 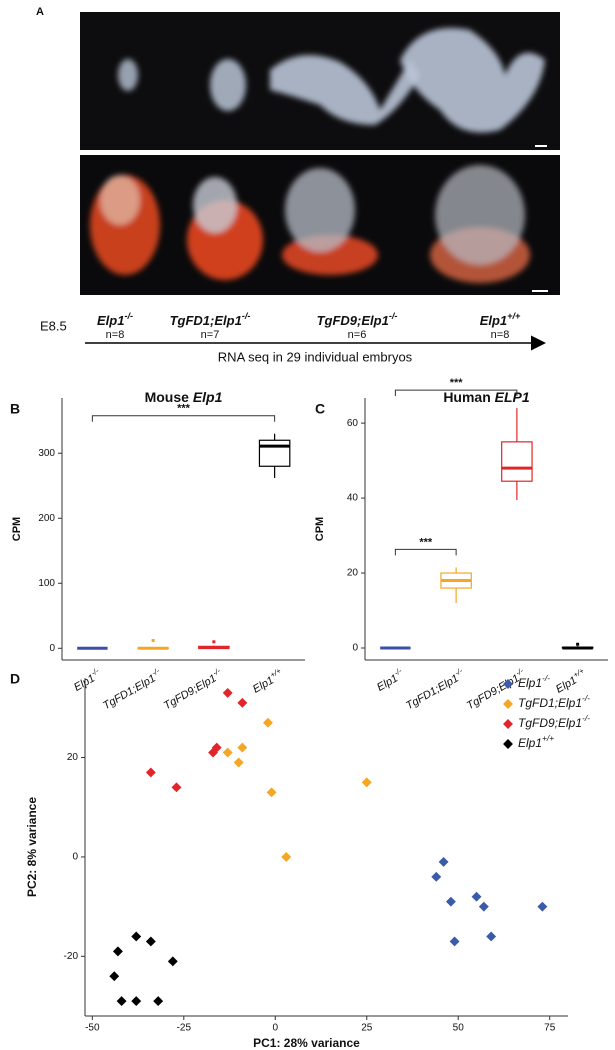 What do you see at coordinates (306, 1043) in the screenshot?
I see `x-axis-label: PC1: 28% variance` at bounding box center [306, 1043].